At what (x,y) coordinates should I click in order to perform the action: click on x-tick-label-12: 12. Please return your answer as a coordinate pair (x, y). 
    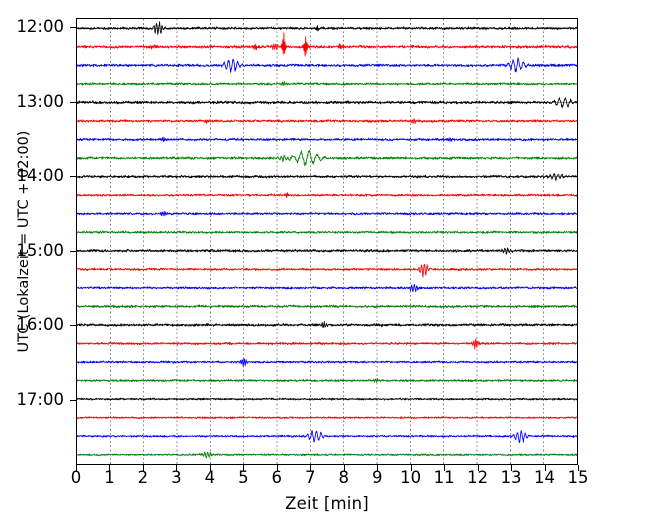
    Looking at the image, I should click on (478, 477).